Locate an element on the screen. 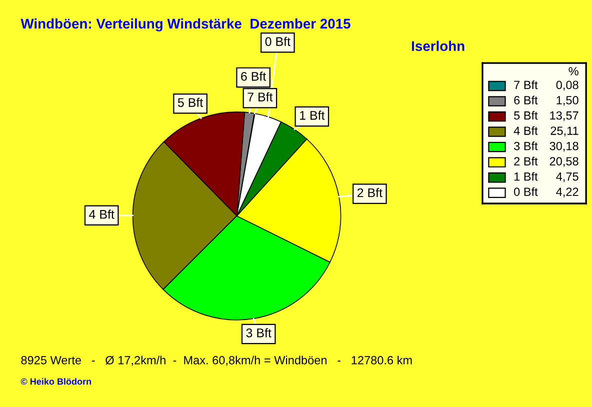 The height and width of the screenshot is (407, 592). slice-label: 1 Bft is located at coordinates (312, 115).